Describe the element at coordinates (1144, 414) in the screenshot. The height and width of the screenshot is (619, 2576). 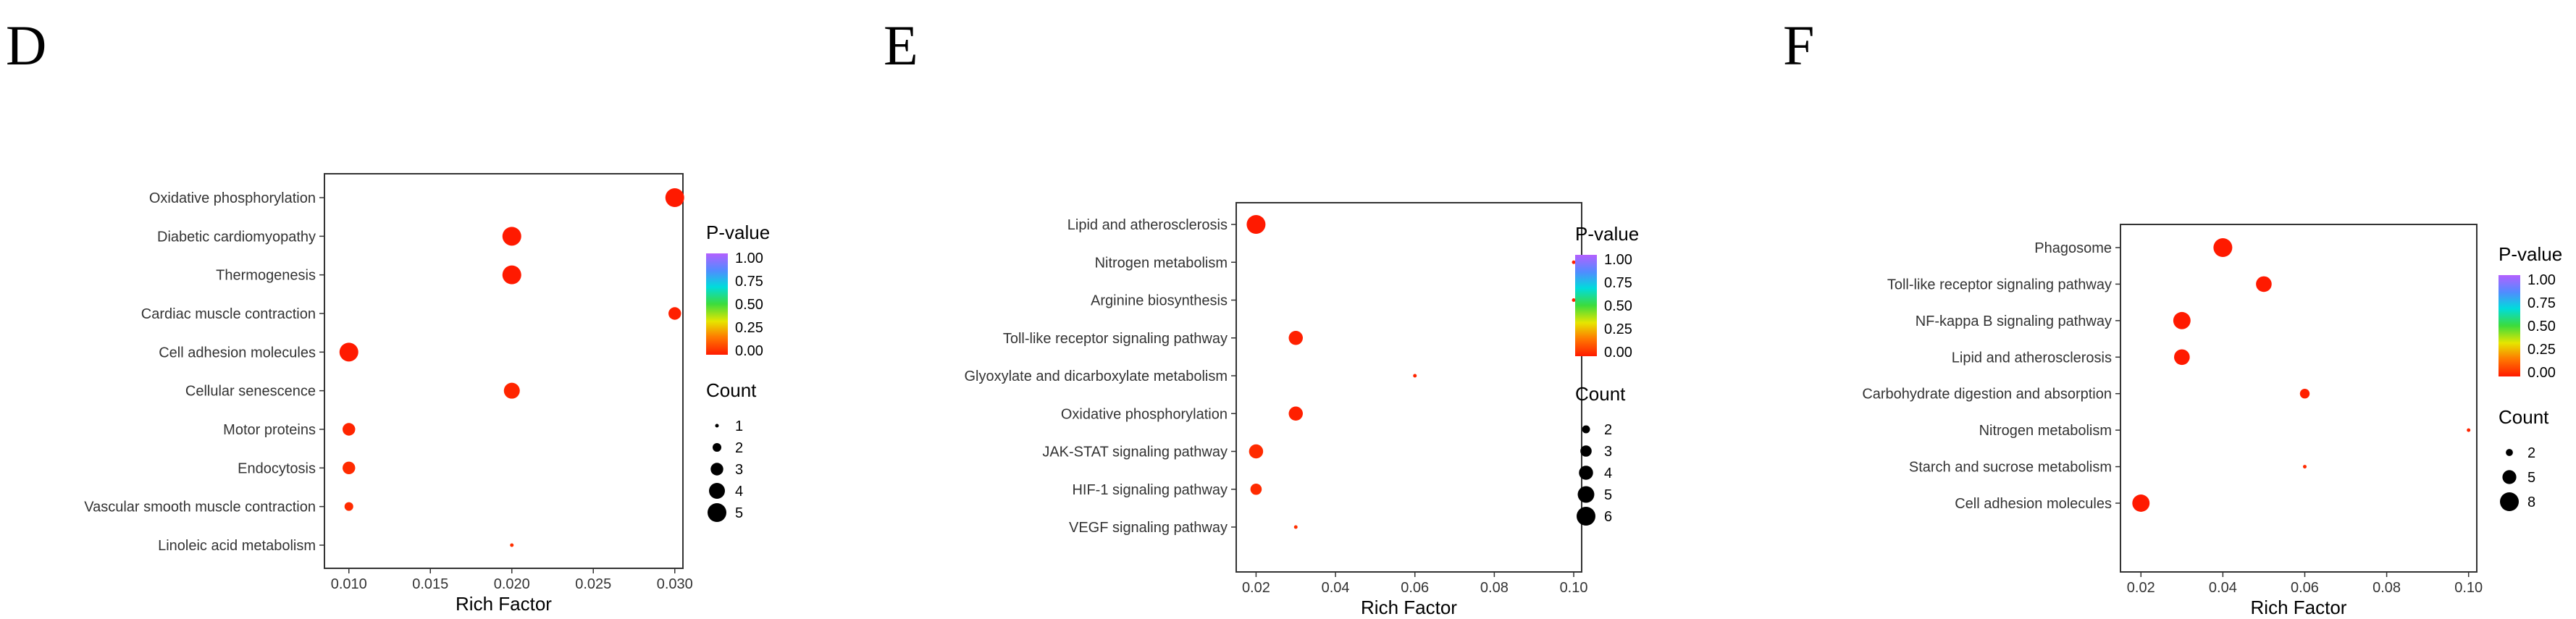
I see `category-label-oxidative-phosphorylation: Oxidative phosphorylation` at that location.